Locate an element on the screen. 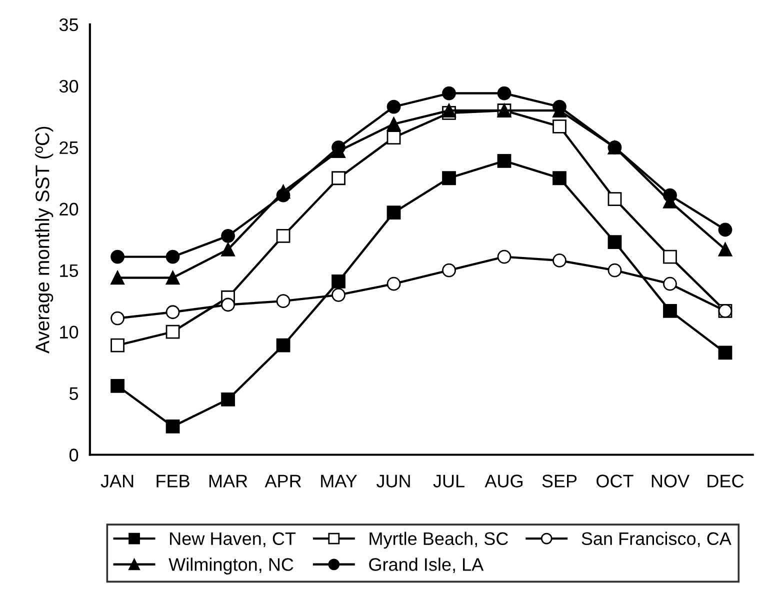 This screenshot has height=596, width=762. x-tick-label: JAN is located at coordinates (117, 481).